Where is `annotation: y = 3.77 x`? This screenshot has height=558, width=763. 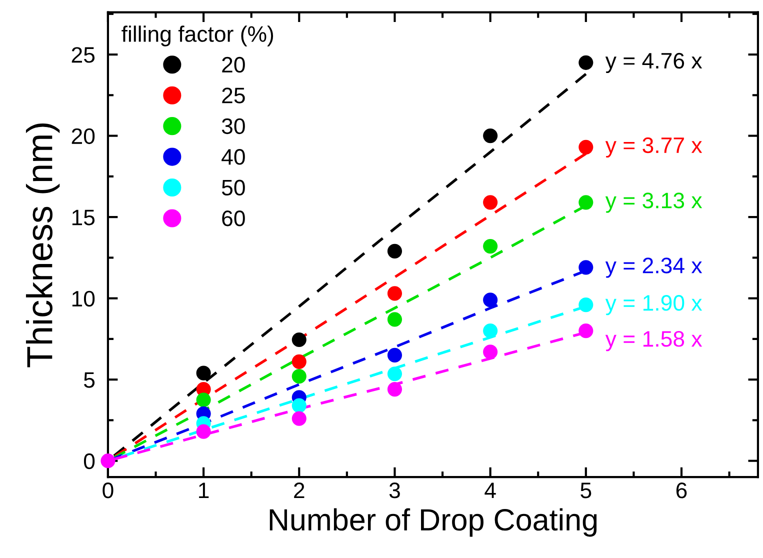 annotation: y = 3.77 x is located at coordinates (653, 147).